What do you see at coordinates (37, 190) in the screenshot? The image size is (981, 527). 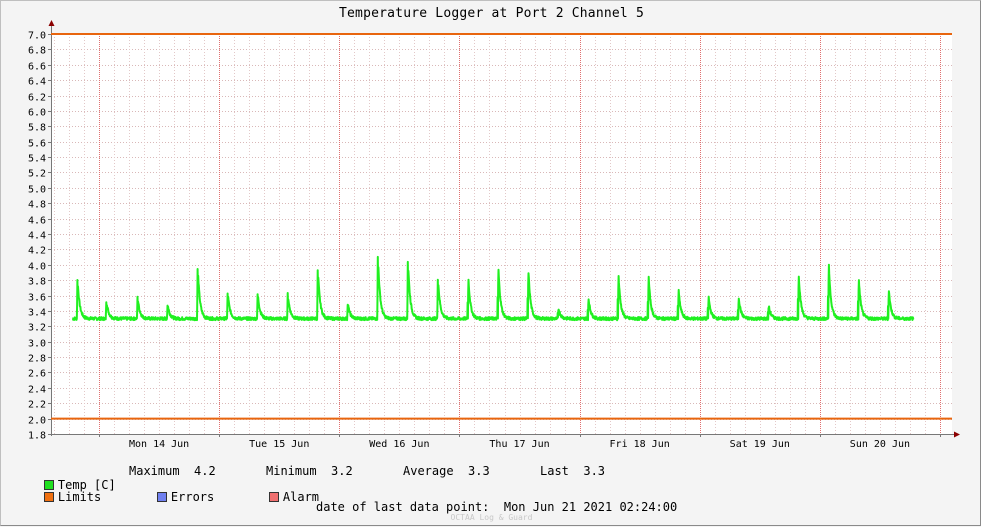 I see `y-tick-label: 5.0` at bounding box center [37, 190].